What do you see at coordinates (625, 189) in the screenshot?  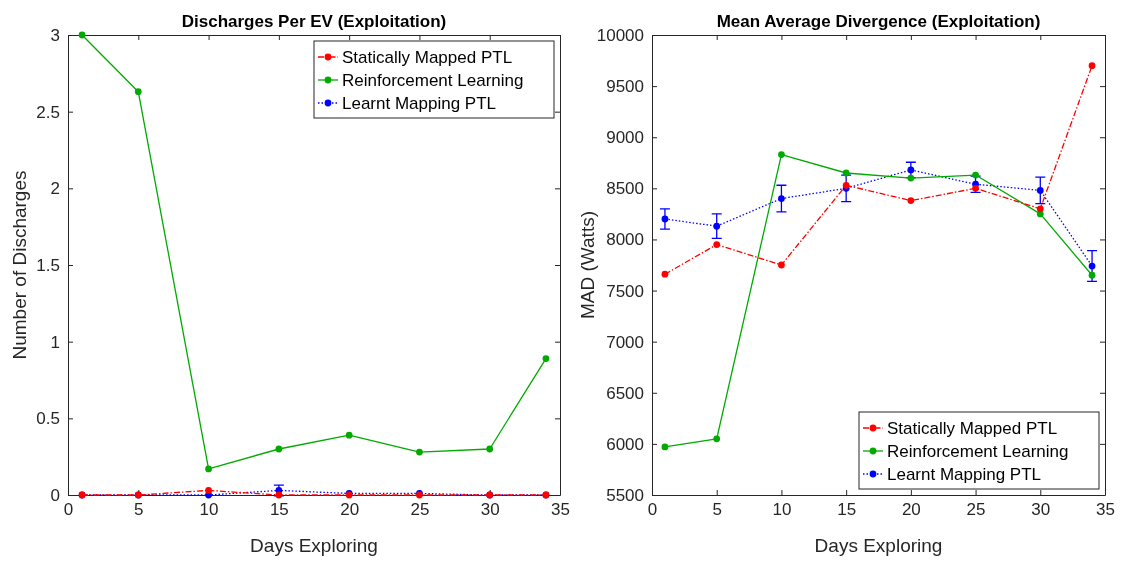 I see `y-tick-label: 8500` at bounding box center [625, 189].